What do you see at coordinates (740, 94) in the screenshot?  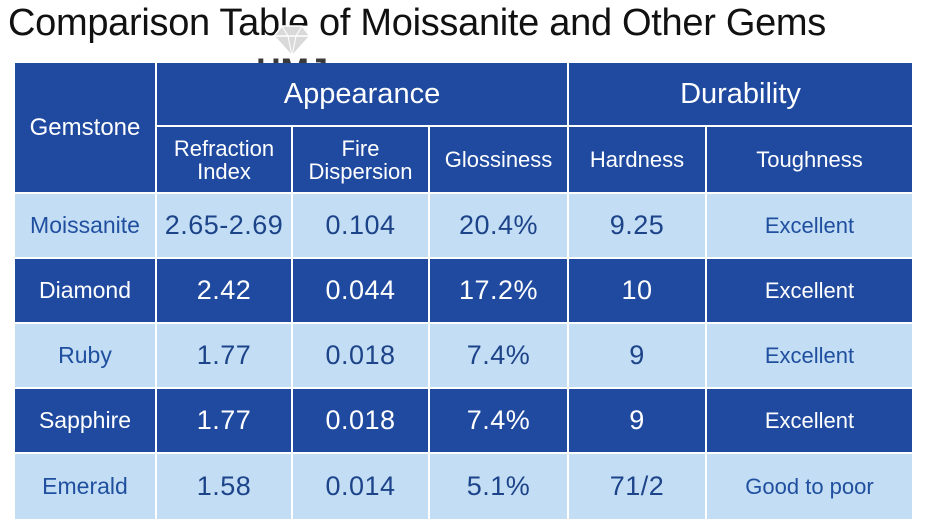 I see `header-durability: Durability` at bounding box center [740, 94].